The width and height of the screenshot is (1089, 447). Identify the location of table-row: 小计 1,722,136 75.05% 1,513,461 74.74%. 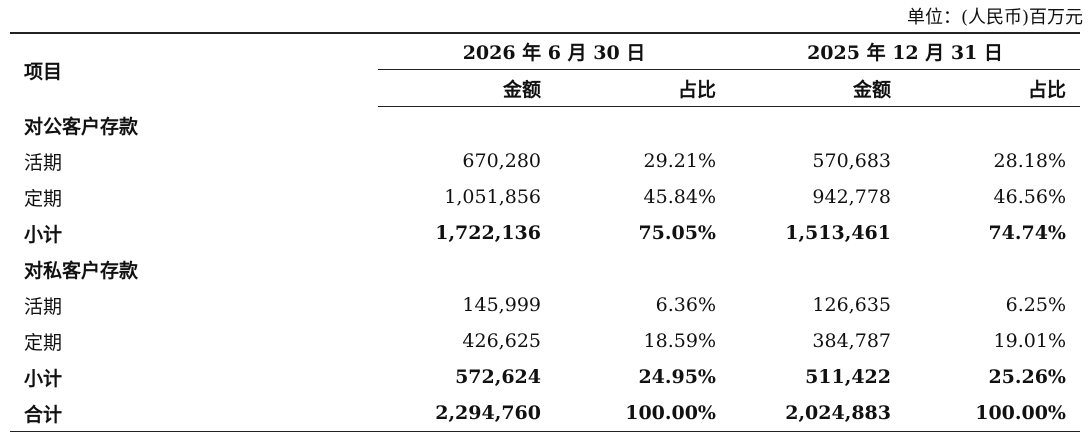
(545, 233).